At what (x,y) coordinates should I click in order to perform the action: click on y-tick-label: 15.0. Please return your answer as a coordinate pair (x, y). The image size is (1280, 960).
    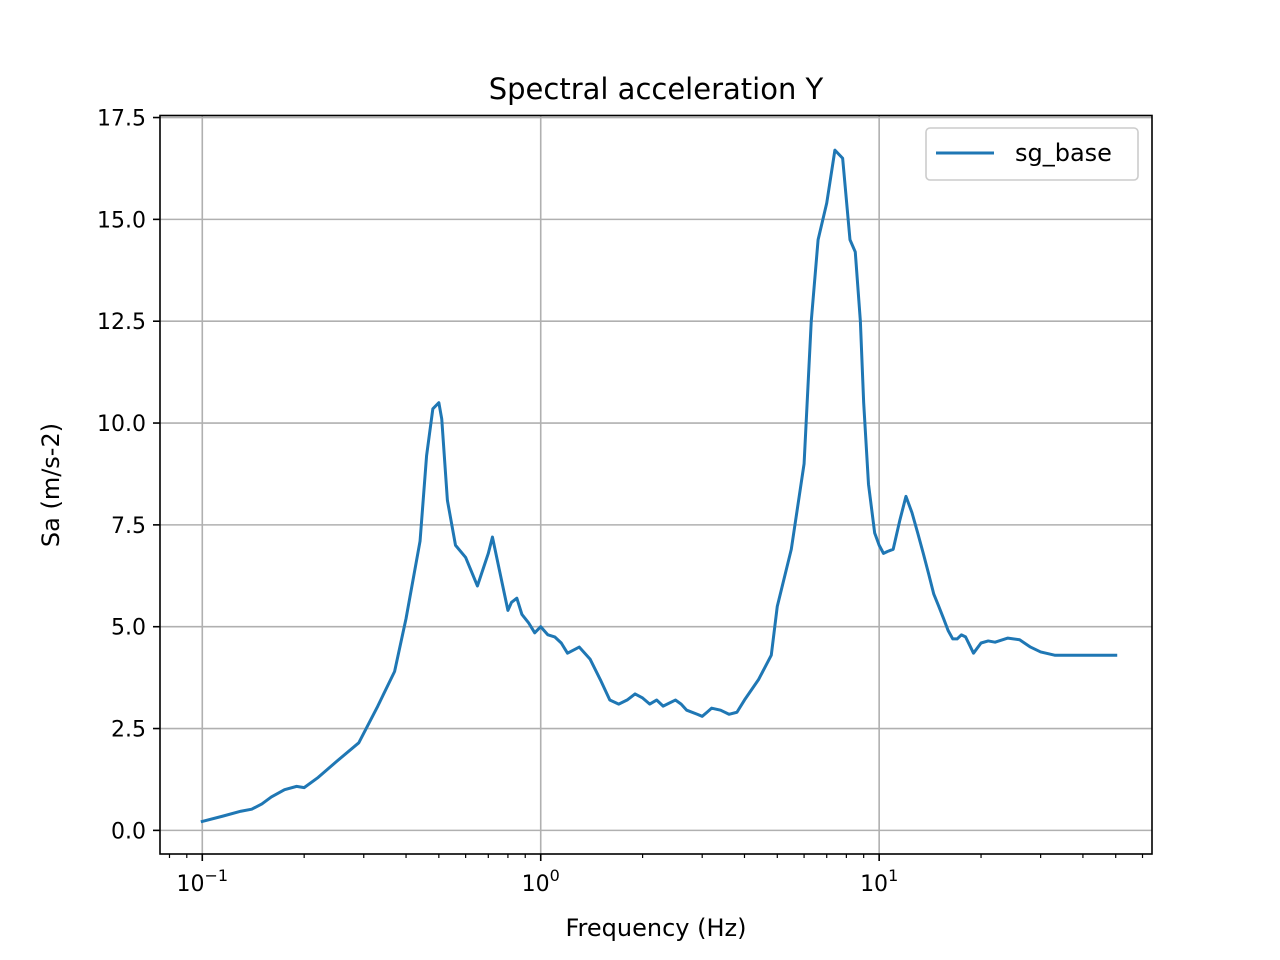
    Looking at the image, I should click on (121, 220).